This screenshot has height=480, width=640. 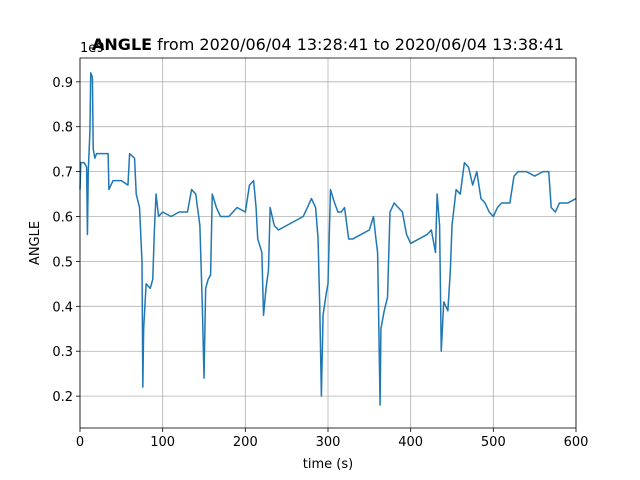 What do you see at coordinates (35, 243) in the screenshot?
I see `y-axis-label: ANGLE` at bounding box center [35, 243].